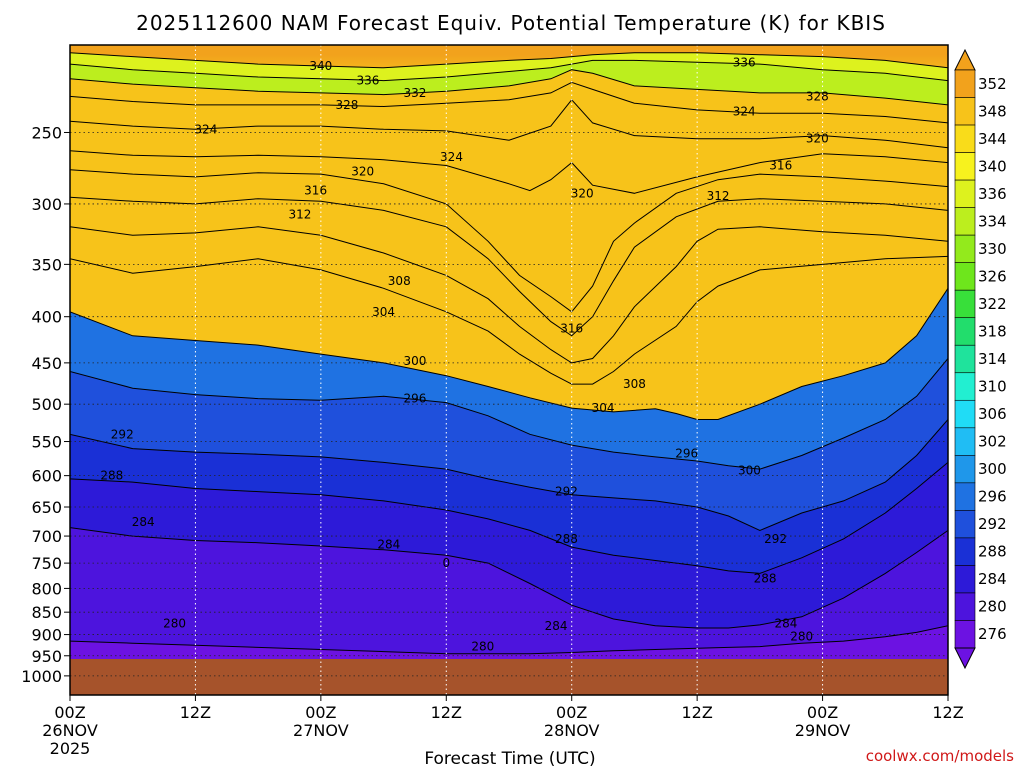 This screenshot has height=768, width=1024. Describe the element at coordinates (992, 634) in the screenshot. I see `colorbar-label: 276` at that location.